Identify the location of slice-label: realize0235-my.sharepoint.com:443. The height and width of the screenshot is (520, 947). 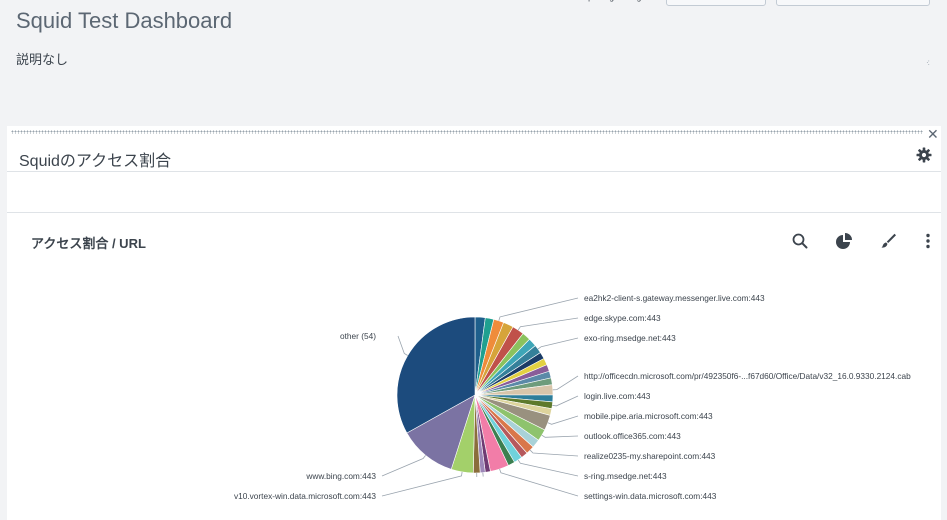
(650, 456).